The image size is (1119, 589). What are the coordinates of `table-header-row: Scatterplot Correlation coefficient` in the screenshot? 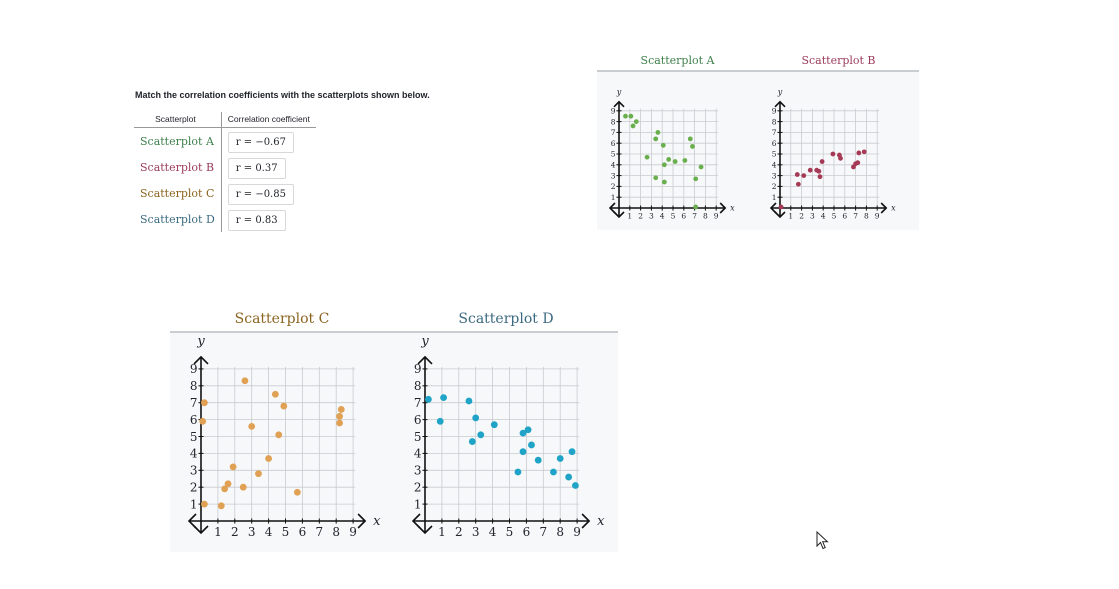 It's located at (225, 120).